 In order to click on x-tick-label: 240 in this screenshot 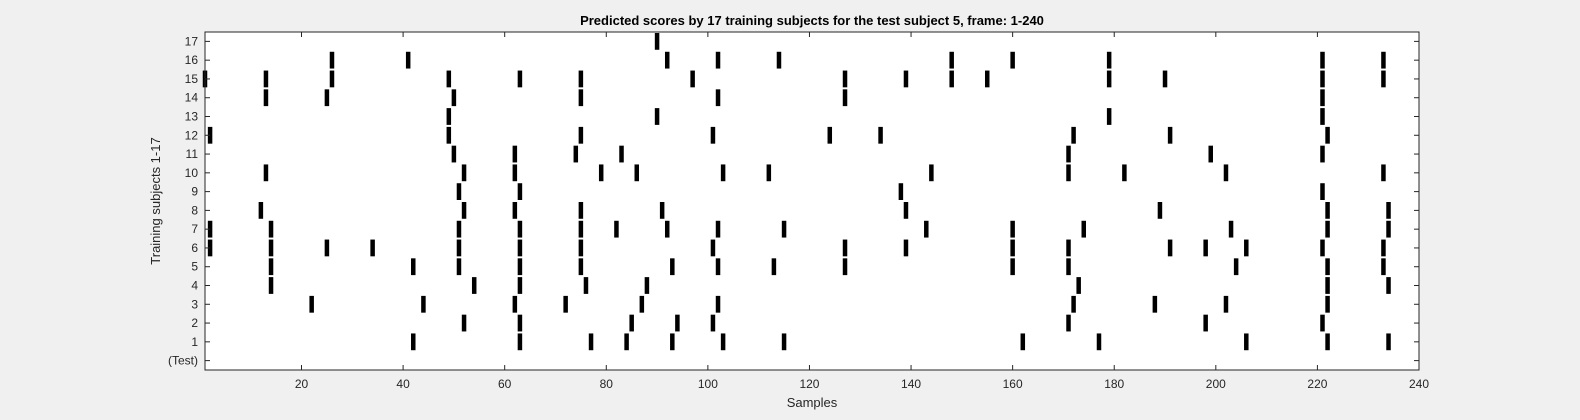, I will do `click(1419, 384)`.